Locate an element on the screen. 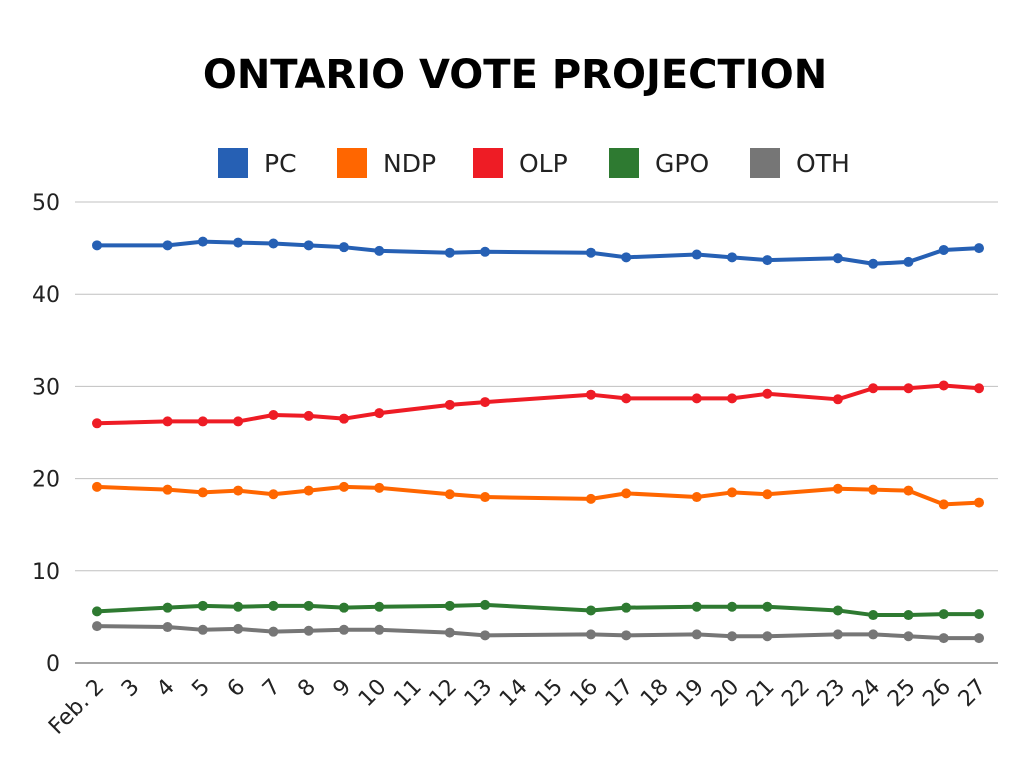 This screenshot has width=1024, height=768. chart-title: ONTARIO VOTE PROJECTION is located at coordinates (515, 75).